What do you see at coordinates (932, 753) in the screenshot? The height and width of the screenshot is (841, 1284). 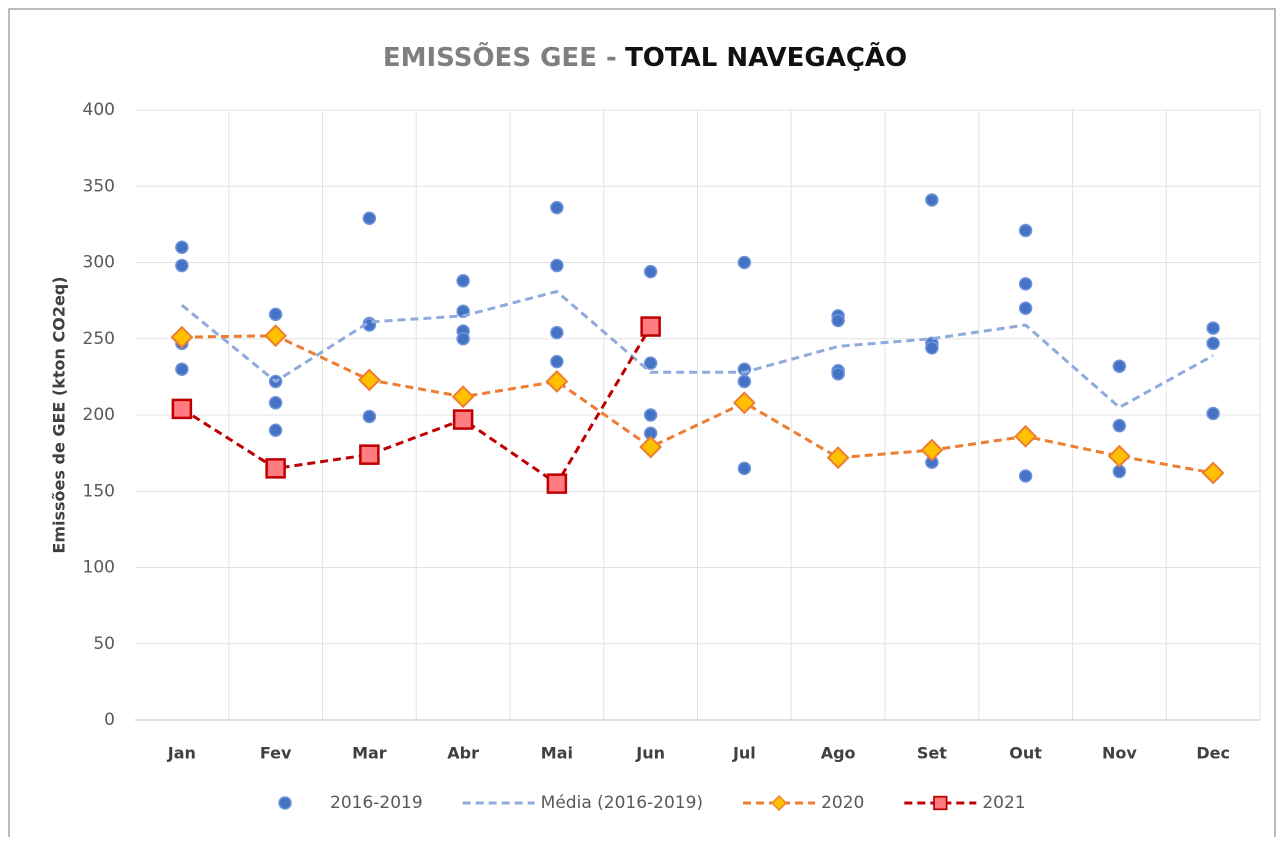 I see `x-tick-label: Set` at bounding box center [932, 753].